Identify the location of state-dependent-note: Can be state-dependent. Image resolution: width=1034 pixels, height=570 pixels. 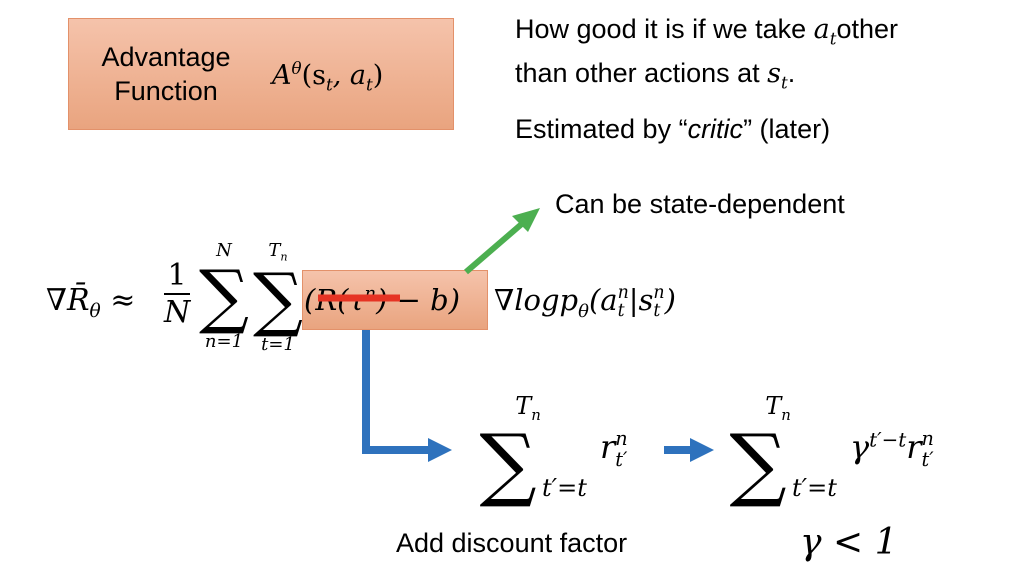
(700, 204).